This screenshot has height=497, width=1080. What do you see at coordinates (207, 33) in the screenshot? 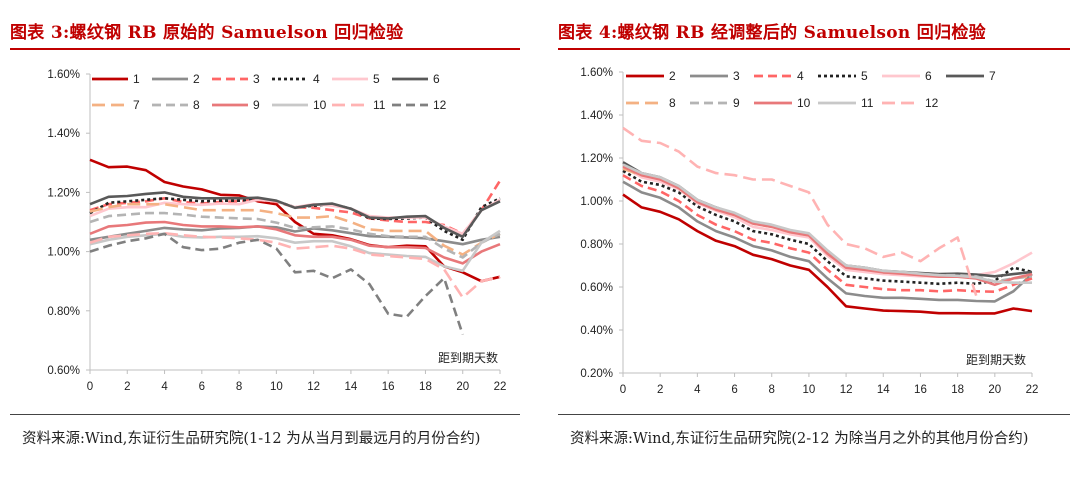
I see `chart-title: 图表 3:螺纹钢 RB 原始的 Samuelson 回归检验` at bounding box center [207, 33].